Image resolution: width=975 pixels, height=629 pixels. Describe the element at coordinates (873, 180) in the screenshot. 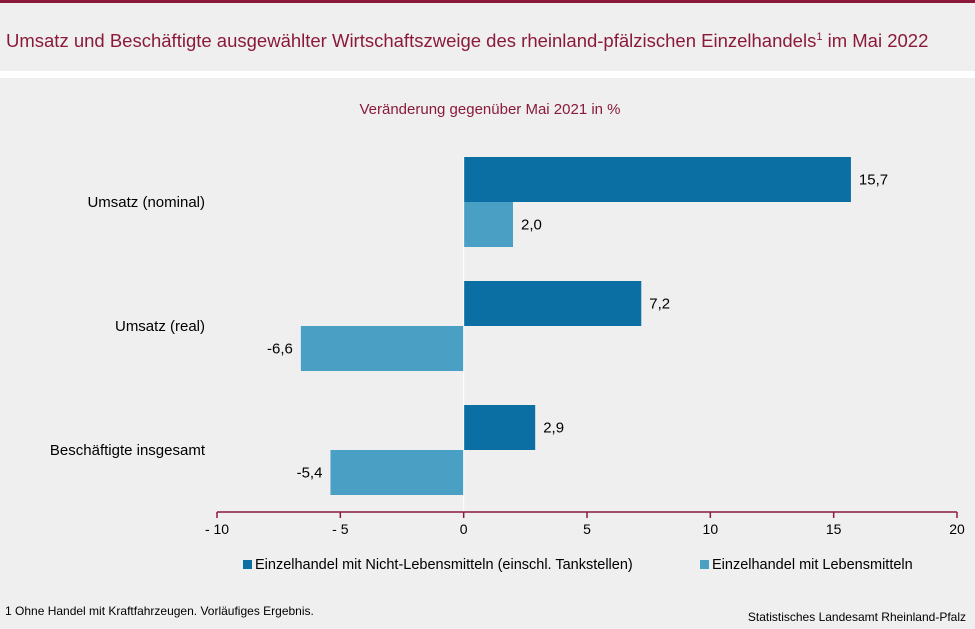

I see `data-label: 15,7` at that location.